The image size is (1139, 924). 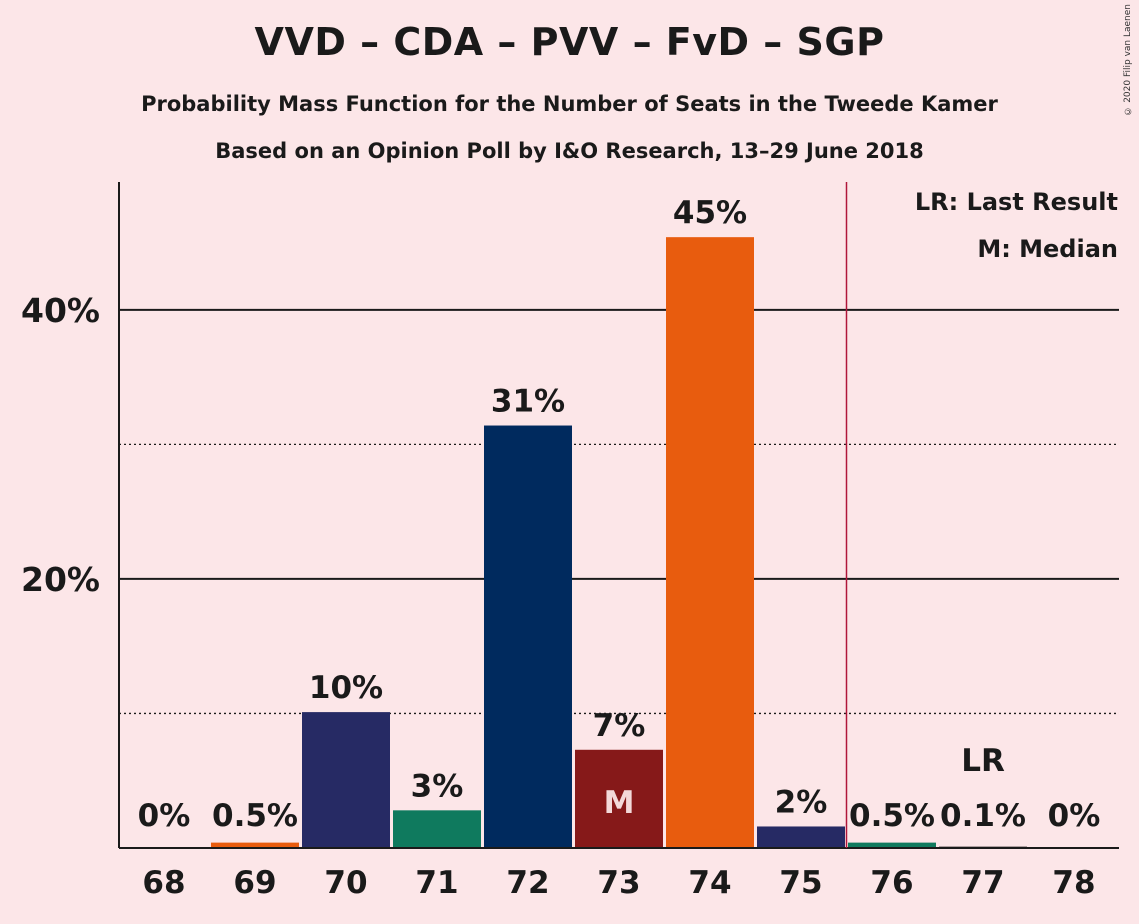 I want to click on x-tick-label: 69, so click(x=254, y=883).